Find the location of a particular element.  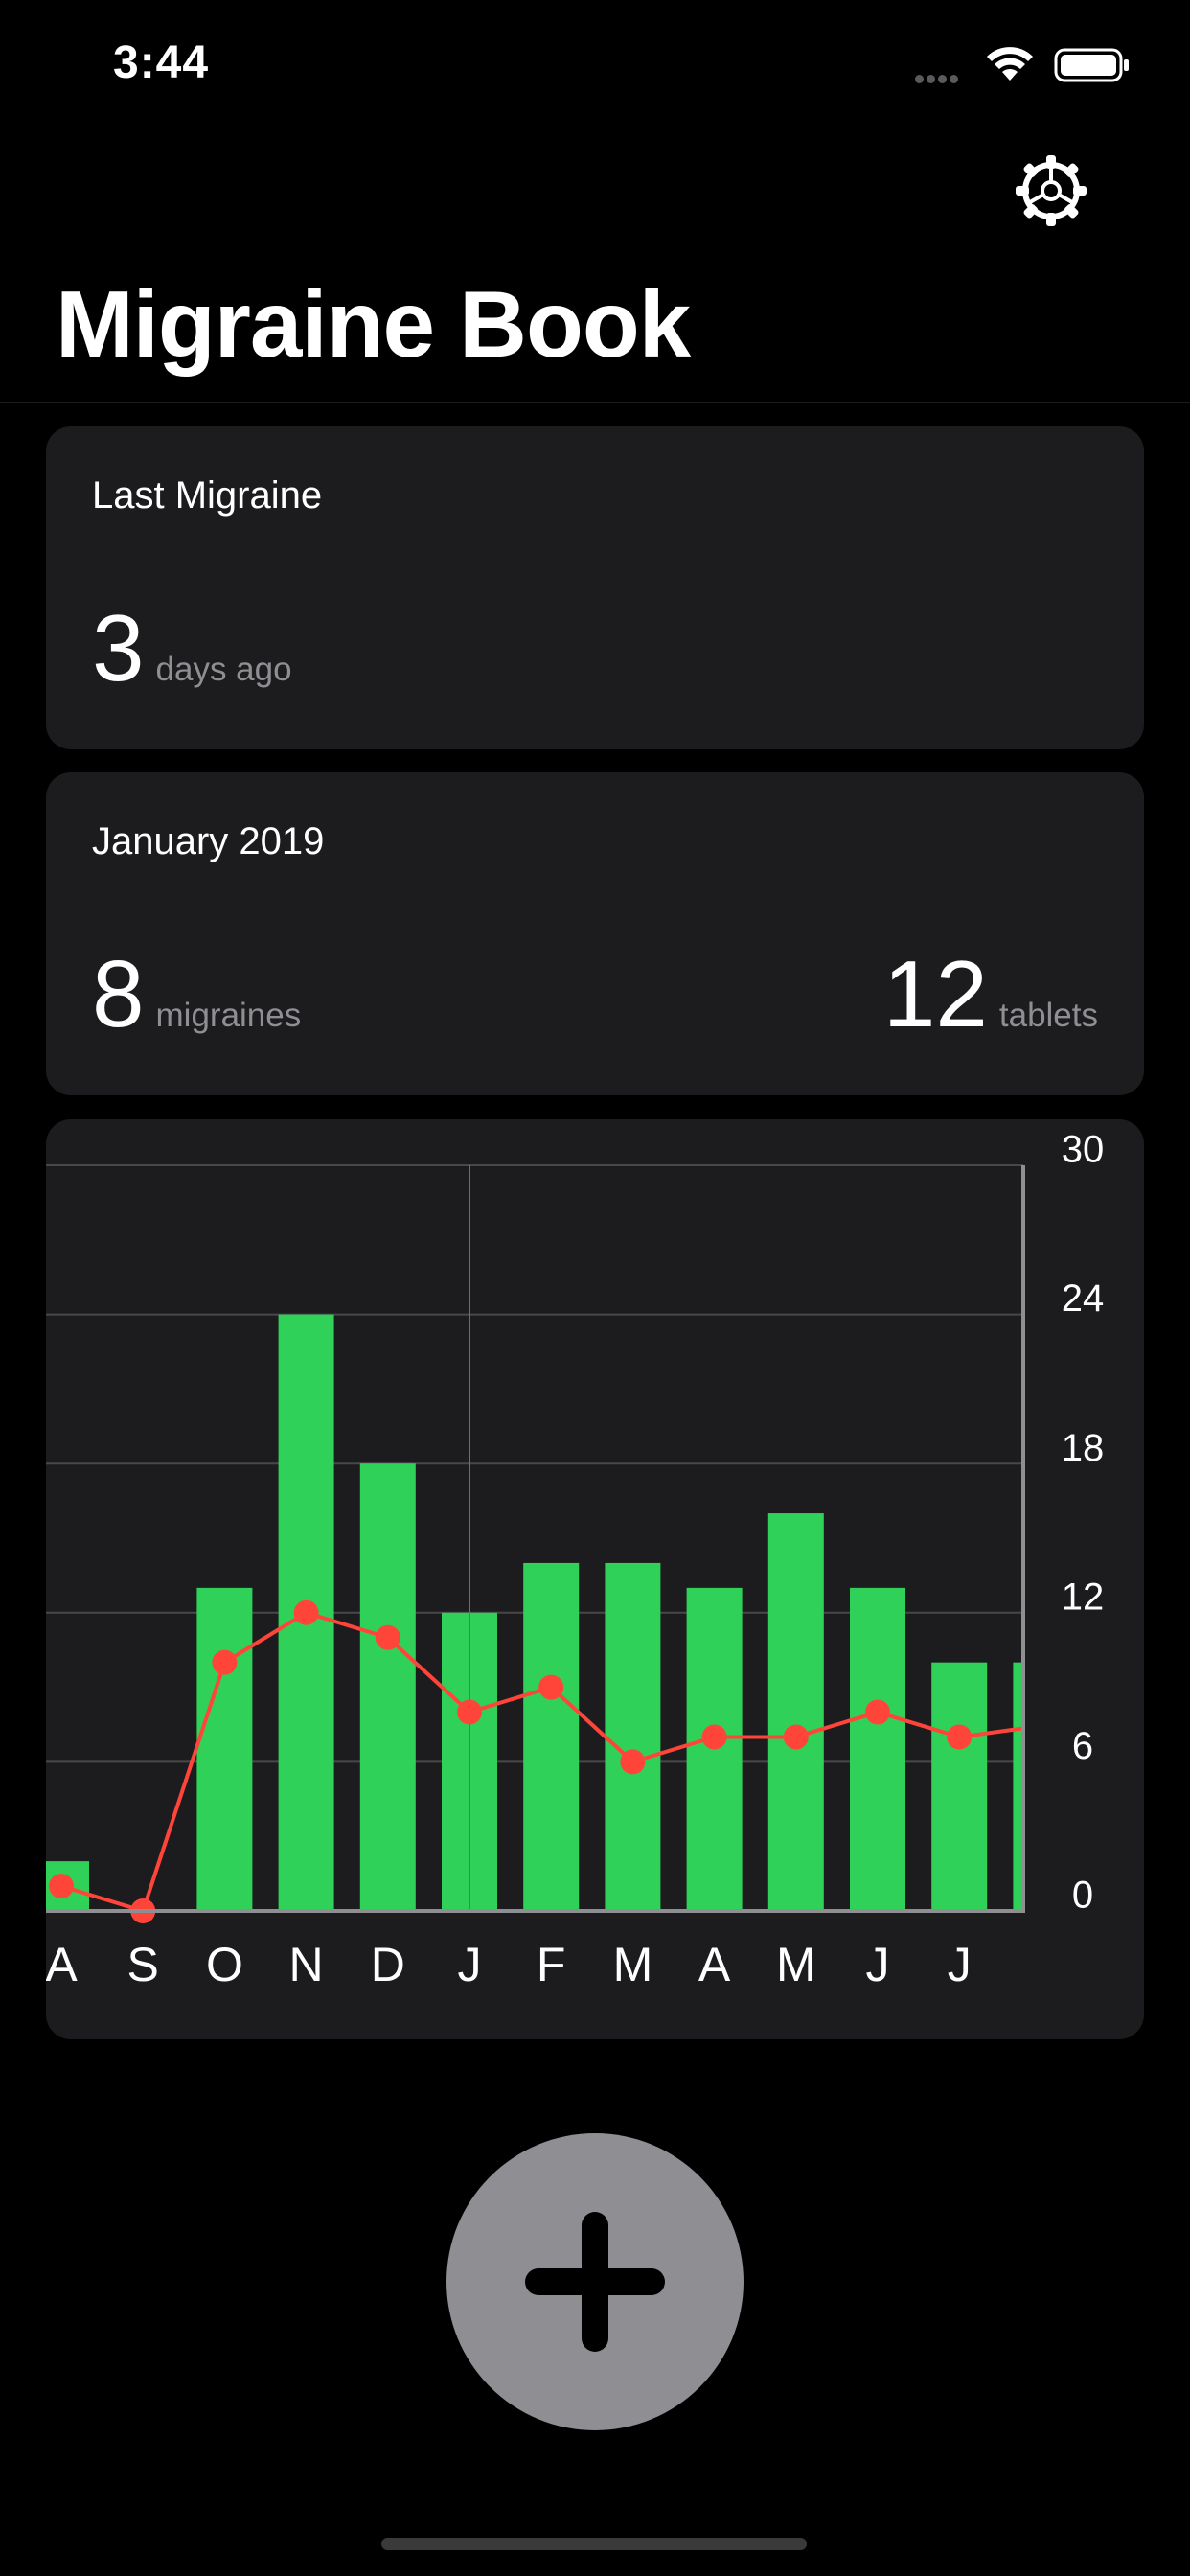

y-tick-label: 18 is located at coordinates (1083, 1448).